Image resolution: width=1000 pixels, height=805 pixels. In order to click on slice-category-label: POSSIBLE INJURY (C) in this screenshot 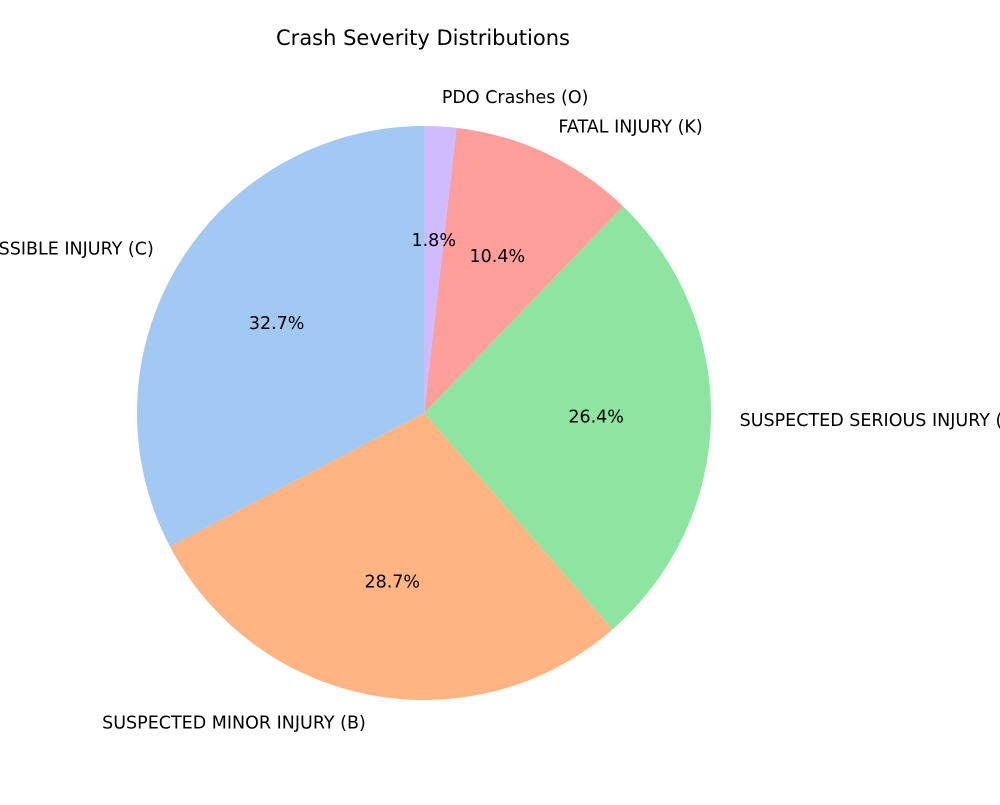, I will do `click(77, 250)`.